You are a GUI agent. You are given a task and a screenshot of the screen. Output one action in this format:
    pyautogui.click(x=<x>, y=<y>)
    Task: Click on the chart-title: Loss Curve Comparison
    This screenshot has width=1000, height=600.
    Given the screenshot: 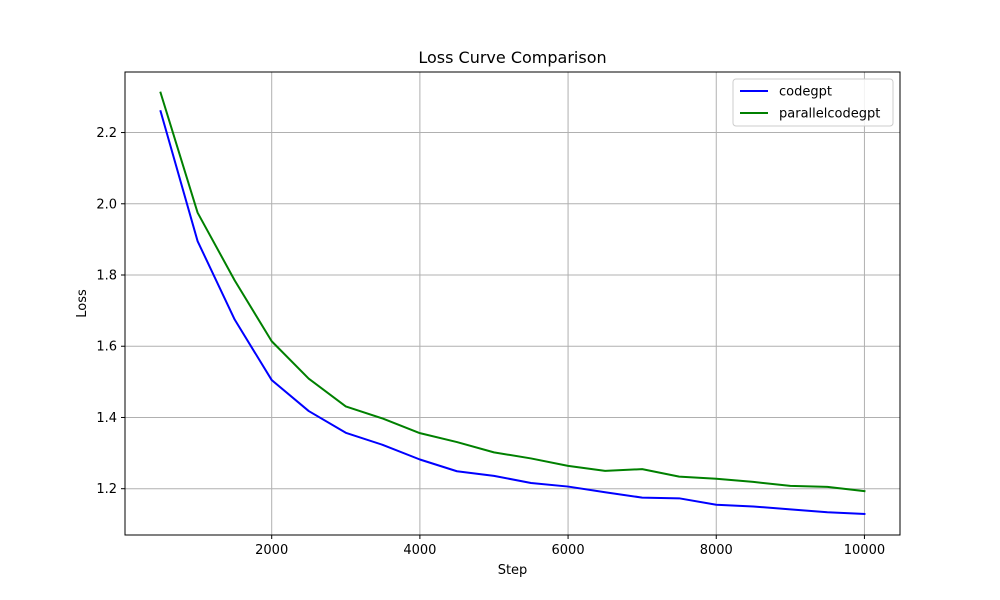 What is the action you would take?
    pyautogui.click(x=512, y=57)
    